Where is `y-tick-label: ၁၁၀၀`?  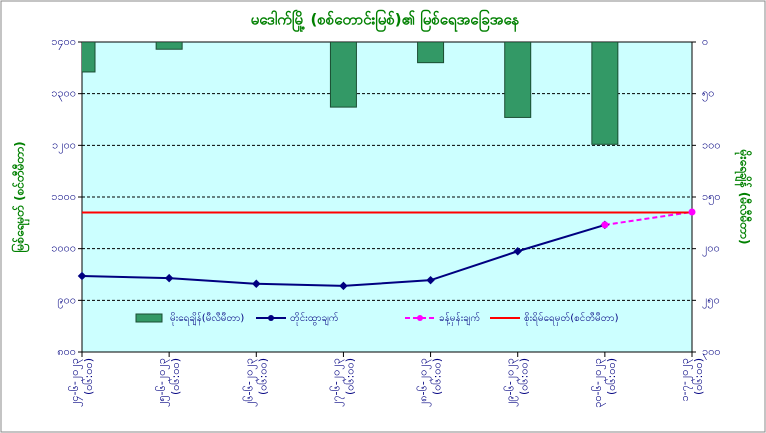
y-tick-label: ၁၁၀၀ is located at coordinates (63, 196).